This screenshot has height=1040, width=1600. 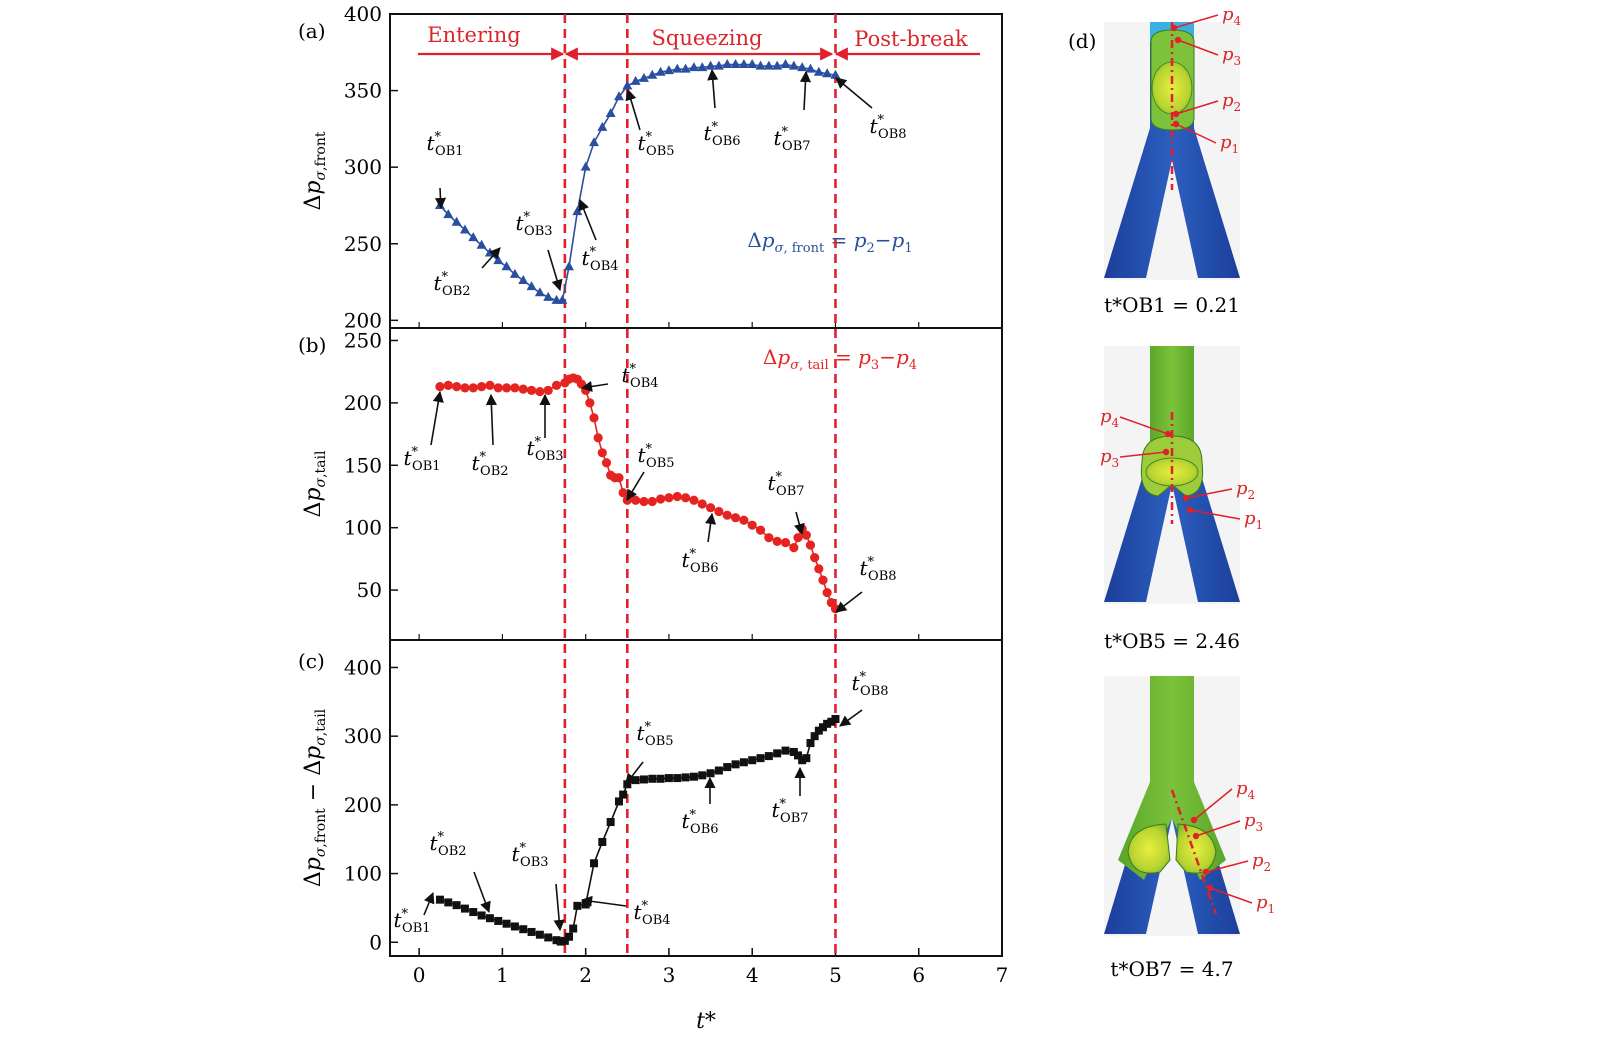 I want to click on probe-label: p4, so click(x=1110, y=418).